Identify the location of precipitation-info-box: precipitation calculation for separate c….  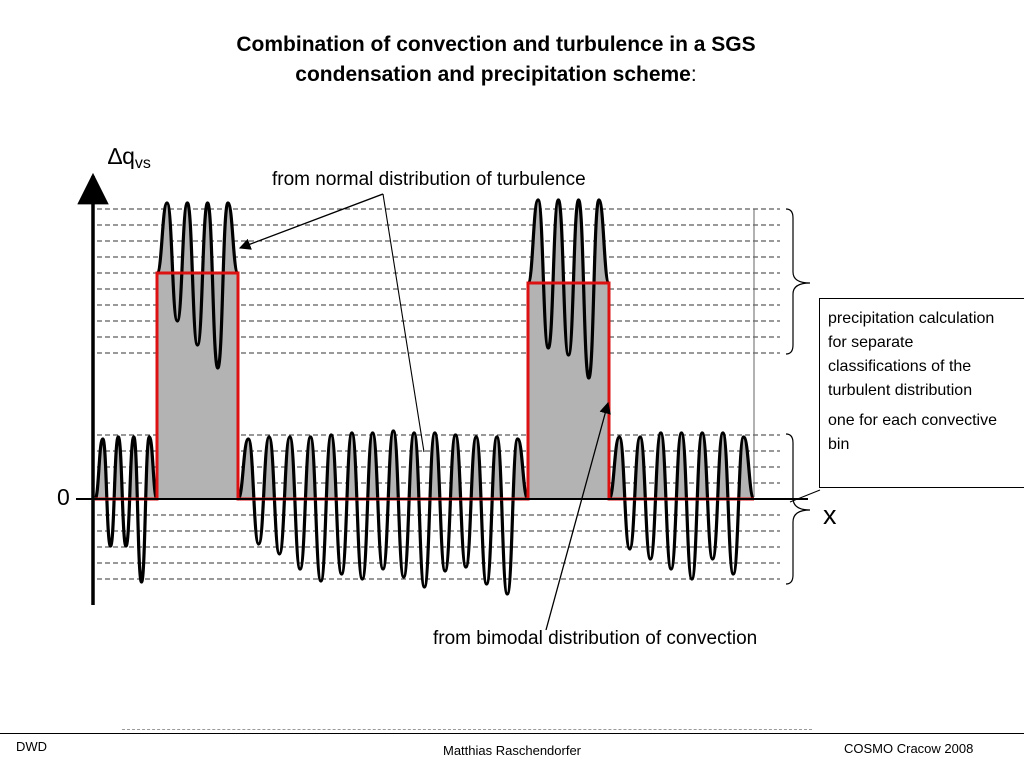
(921, 393).